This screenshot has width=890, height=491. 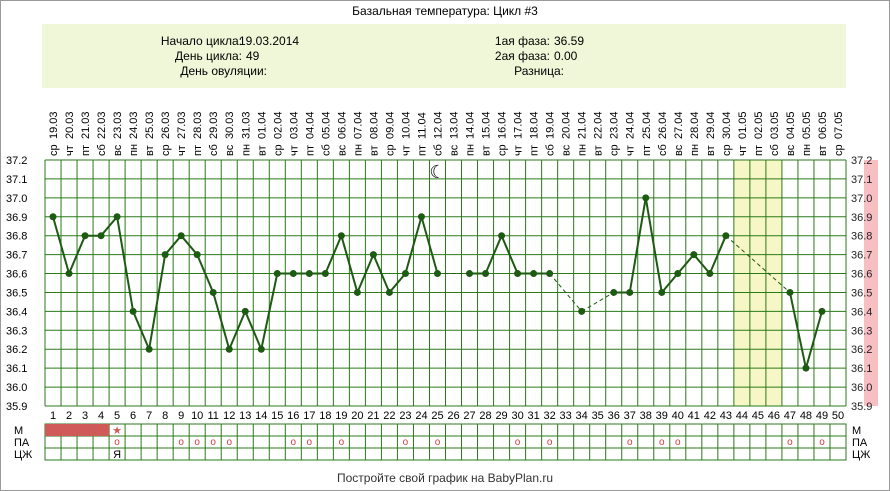 I want to click on day-number-label: 17, so click(x=309, y=416).